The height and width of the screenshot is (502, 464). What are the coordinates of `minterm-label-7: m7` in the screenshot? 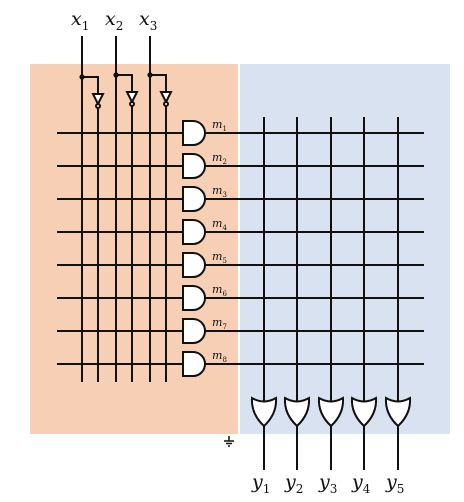 It's located at (219, 323).